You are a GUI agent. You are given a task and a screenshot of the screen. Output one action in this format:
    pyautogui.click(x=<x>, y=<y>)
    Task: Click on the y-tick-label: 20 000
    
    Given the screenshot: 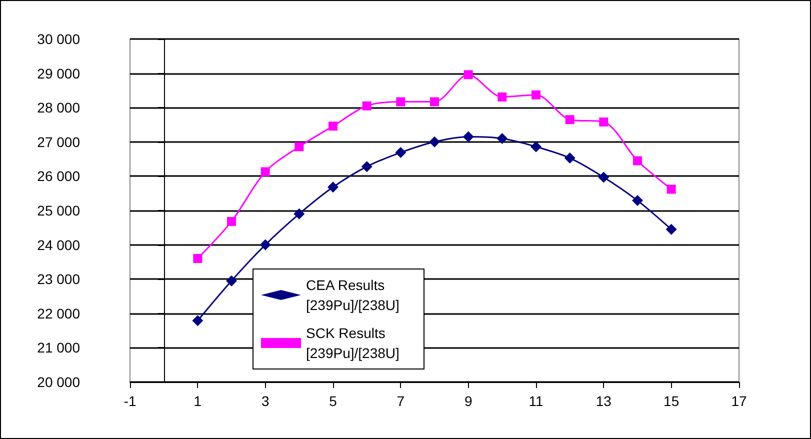 What is the action you would take?
    pyautogui.click(x=58, y=382)
    